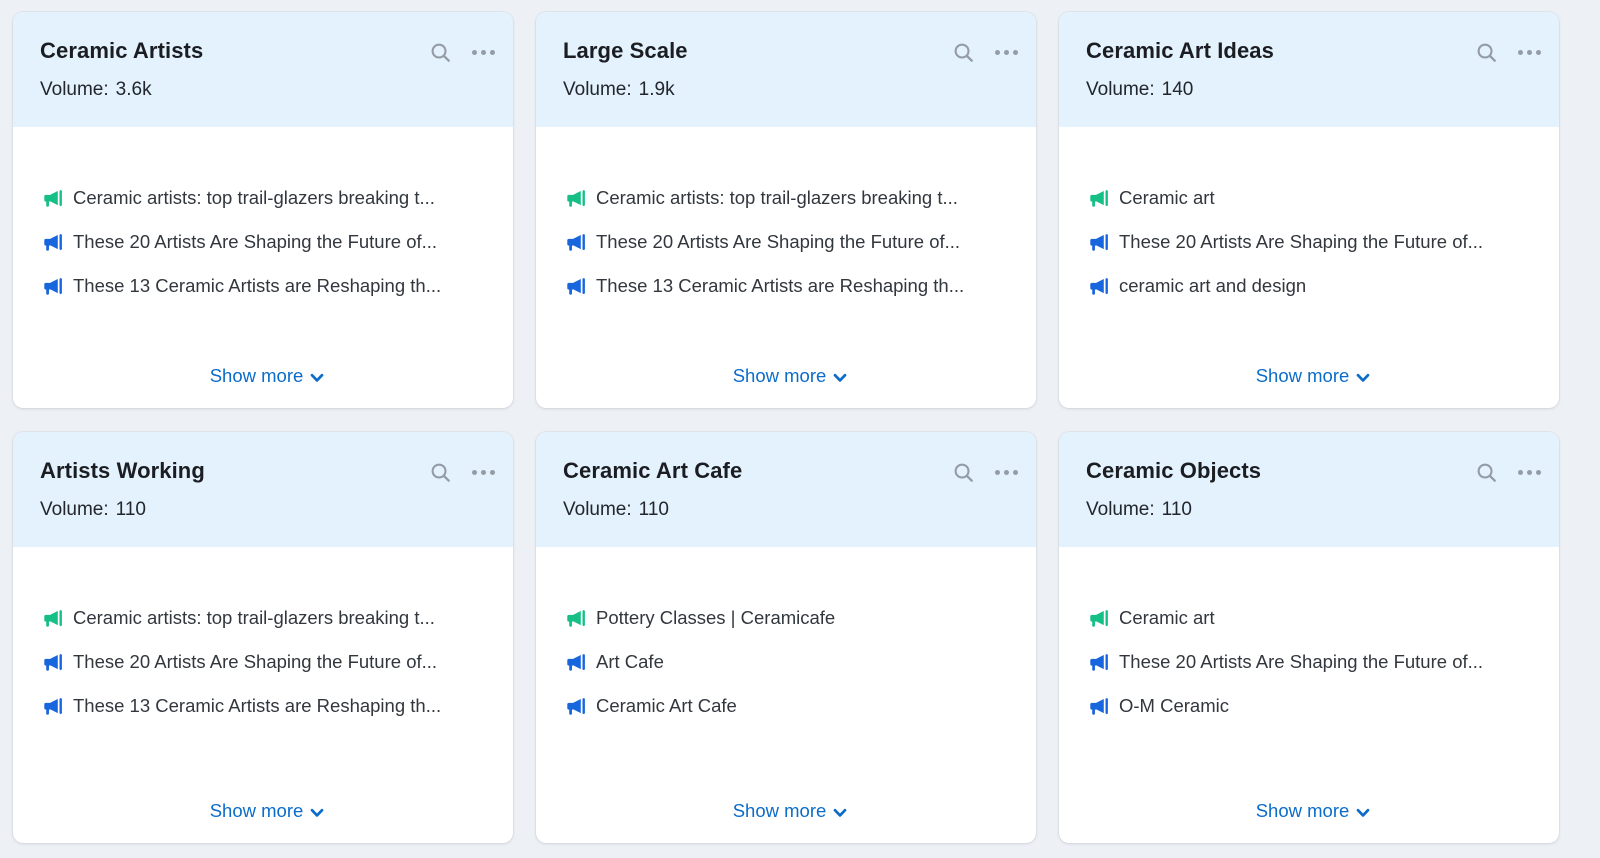 The height and width of the screenshot is (858, 1600). I want to click on card-title: Artists Working, so click(122, 470).